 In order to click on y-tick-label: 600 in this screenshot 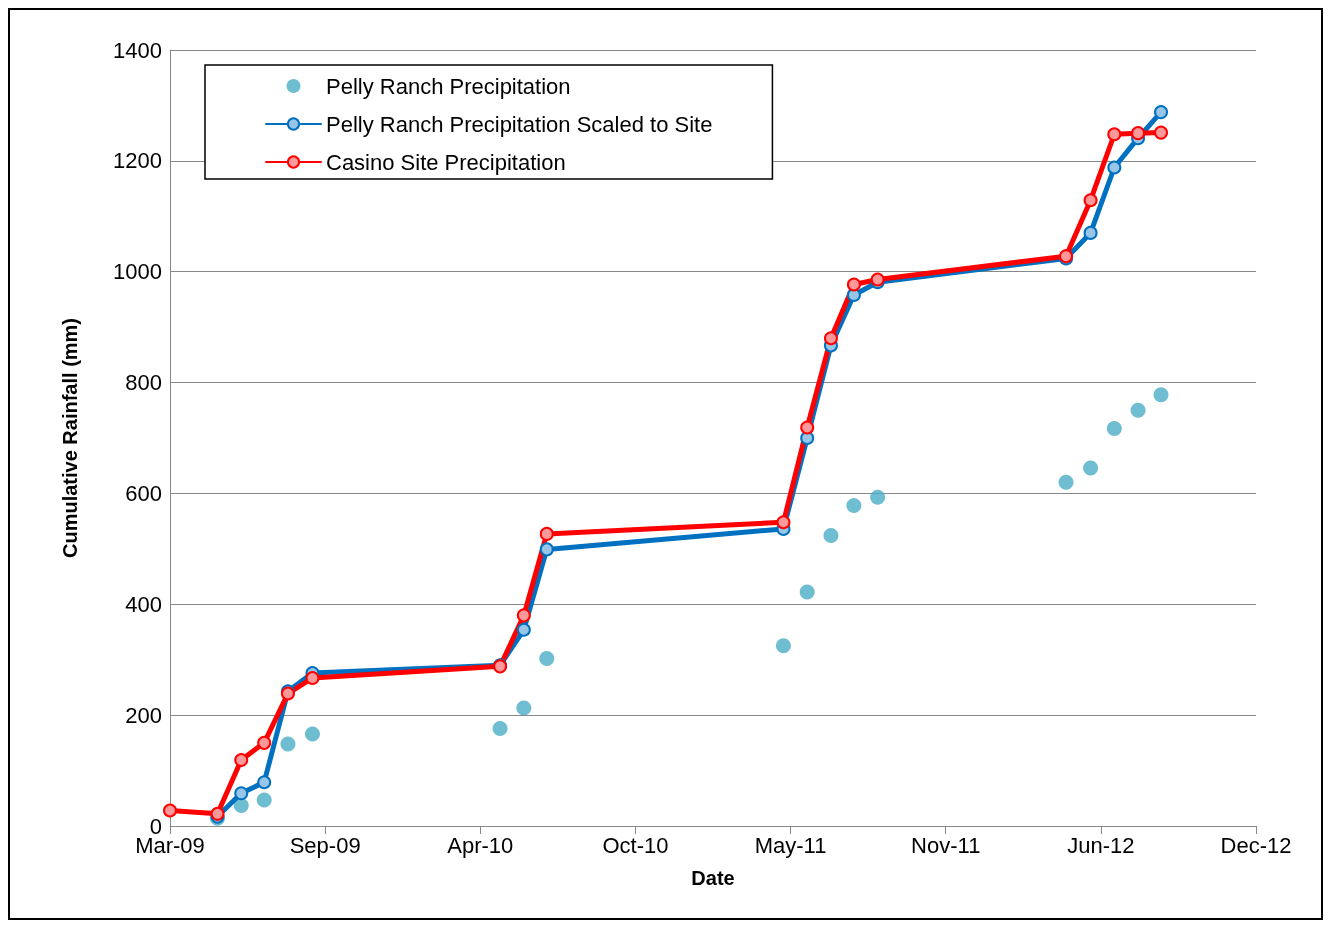, I will do `click(143, 493)`.